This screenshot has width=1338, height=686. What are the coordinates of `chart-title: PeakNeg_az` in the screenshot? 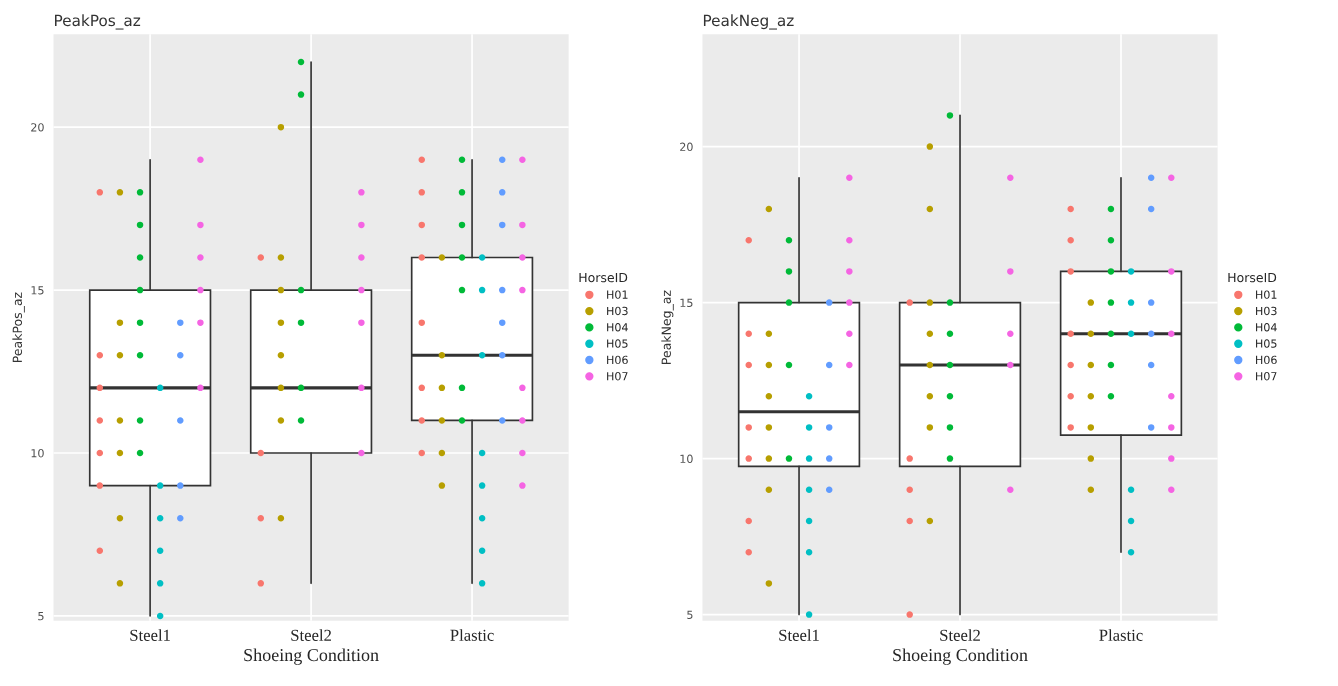 It's located at (748, 22).